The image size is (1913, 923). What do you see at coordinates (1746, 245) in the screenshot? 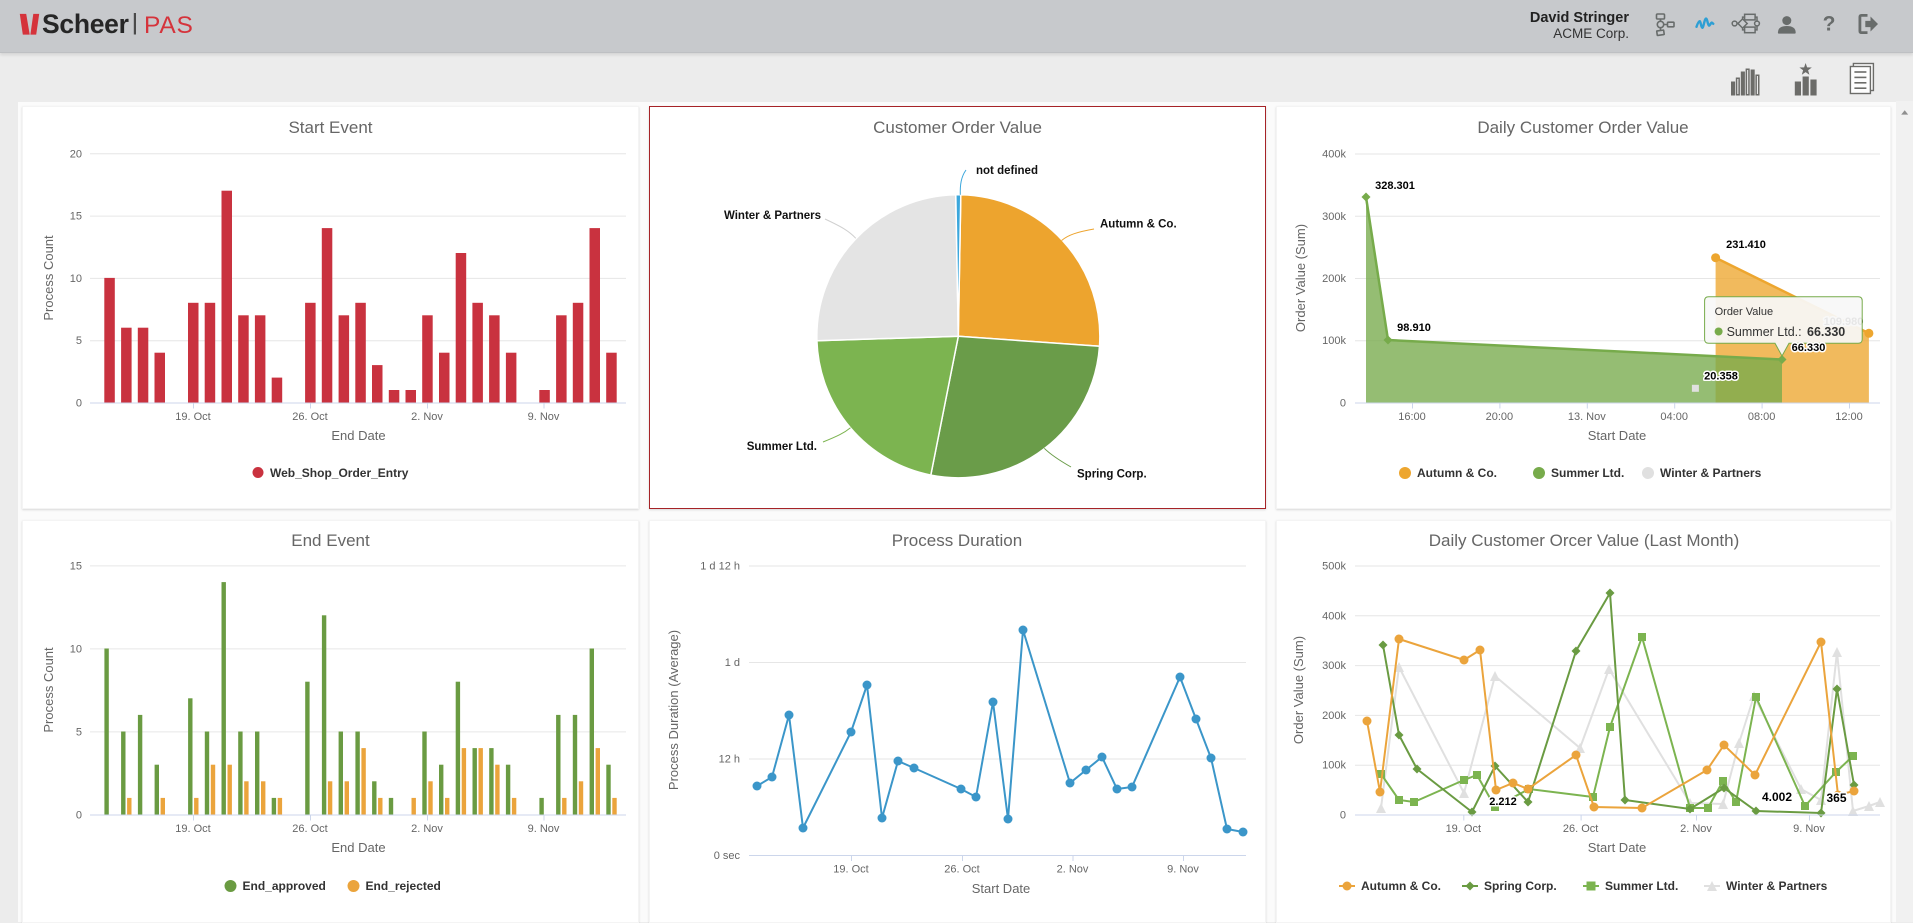
I see `svg-text: 231.410` at bounding box center [1746, 245].